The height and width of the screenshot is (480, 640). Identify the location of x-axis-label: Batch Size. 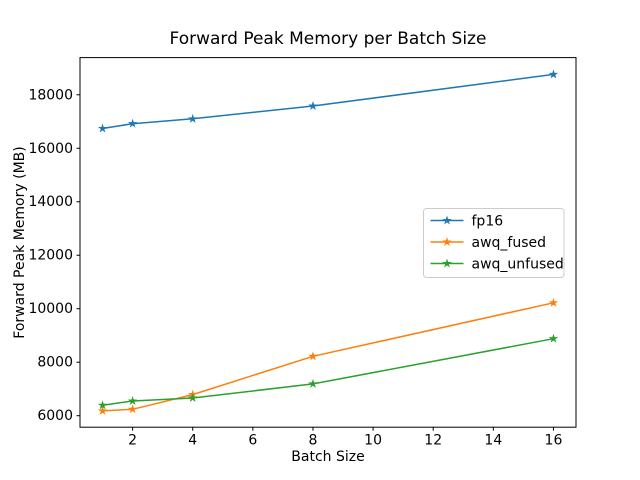
(327, 457).